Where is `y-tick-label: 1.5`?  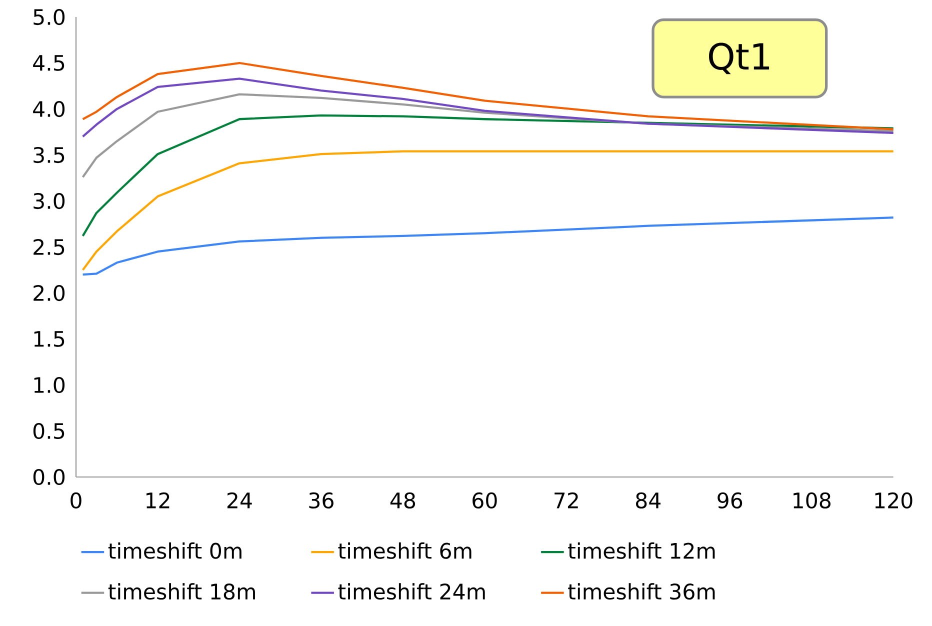
y-tick-label: 1.5 is located at coordinates (49, 339).